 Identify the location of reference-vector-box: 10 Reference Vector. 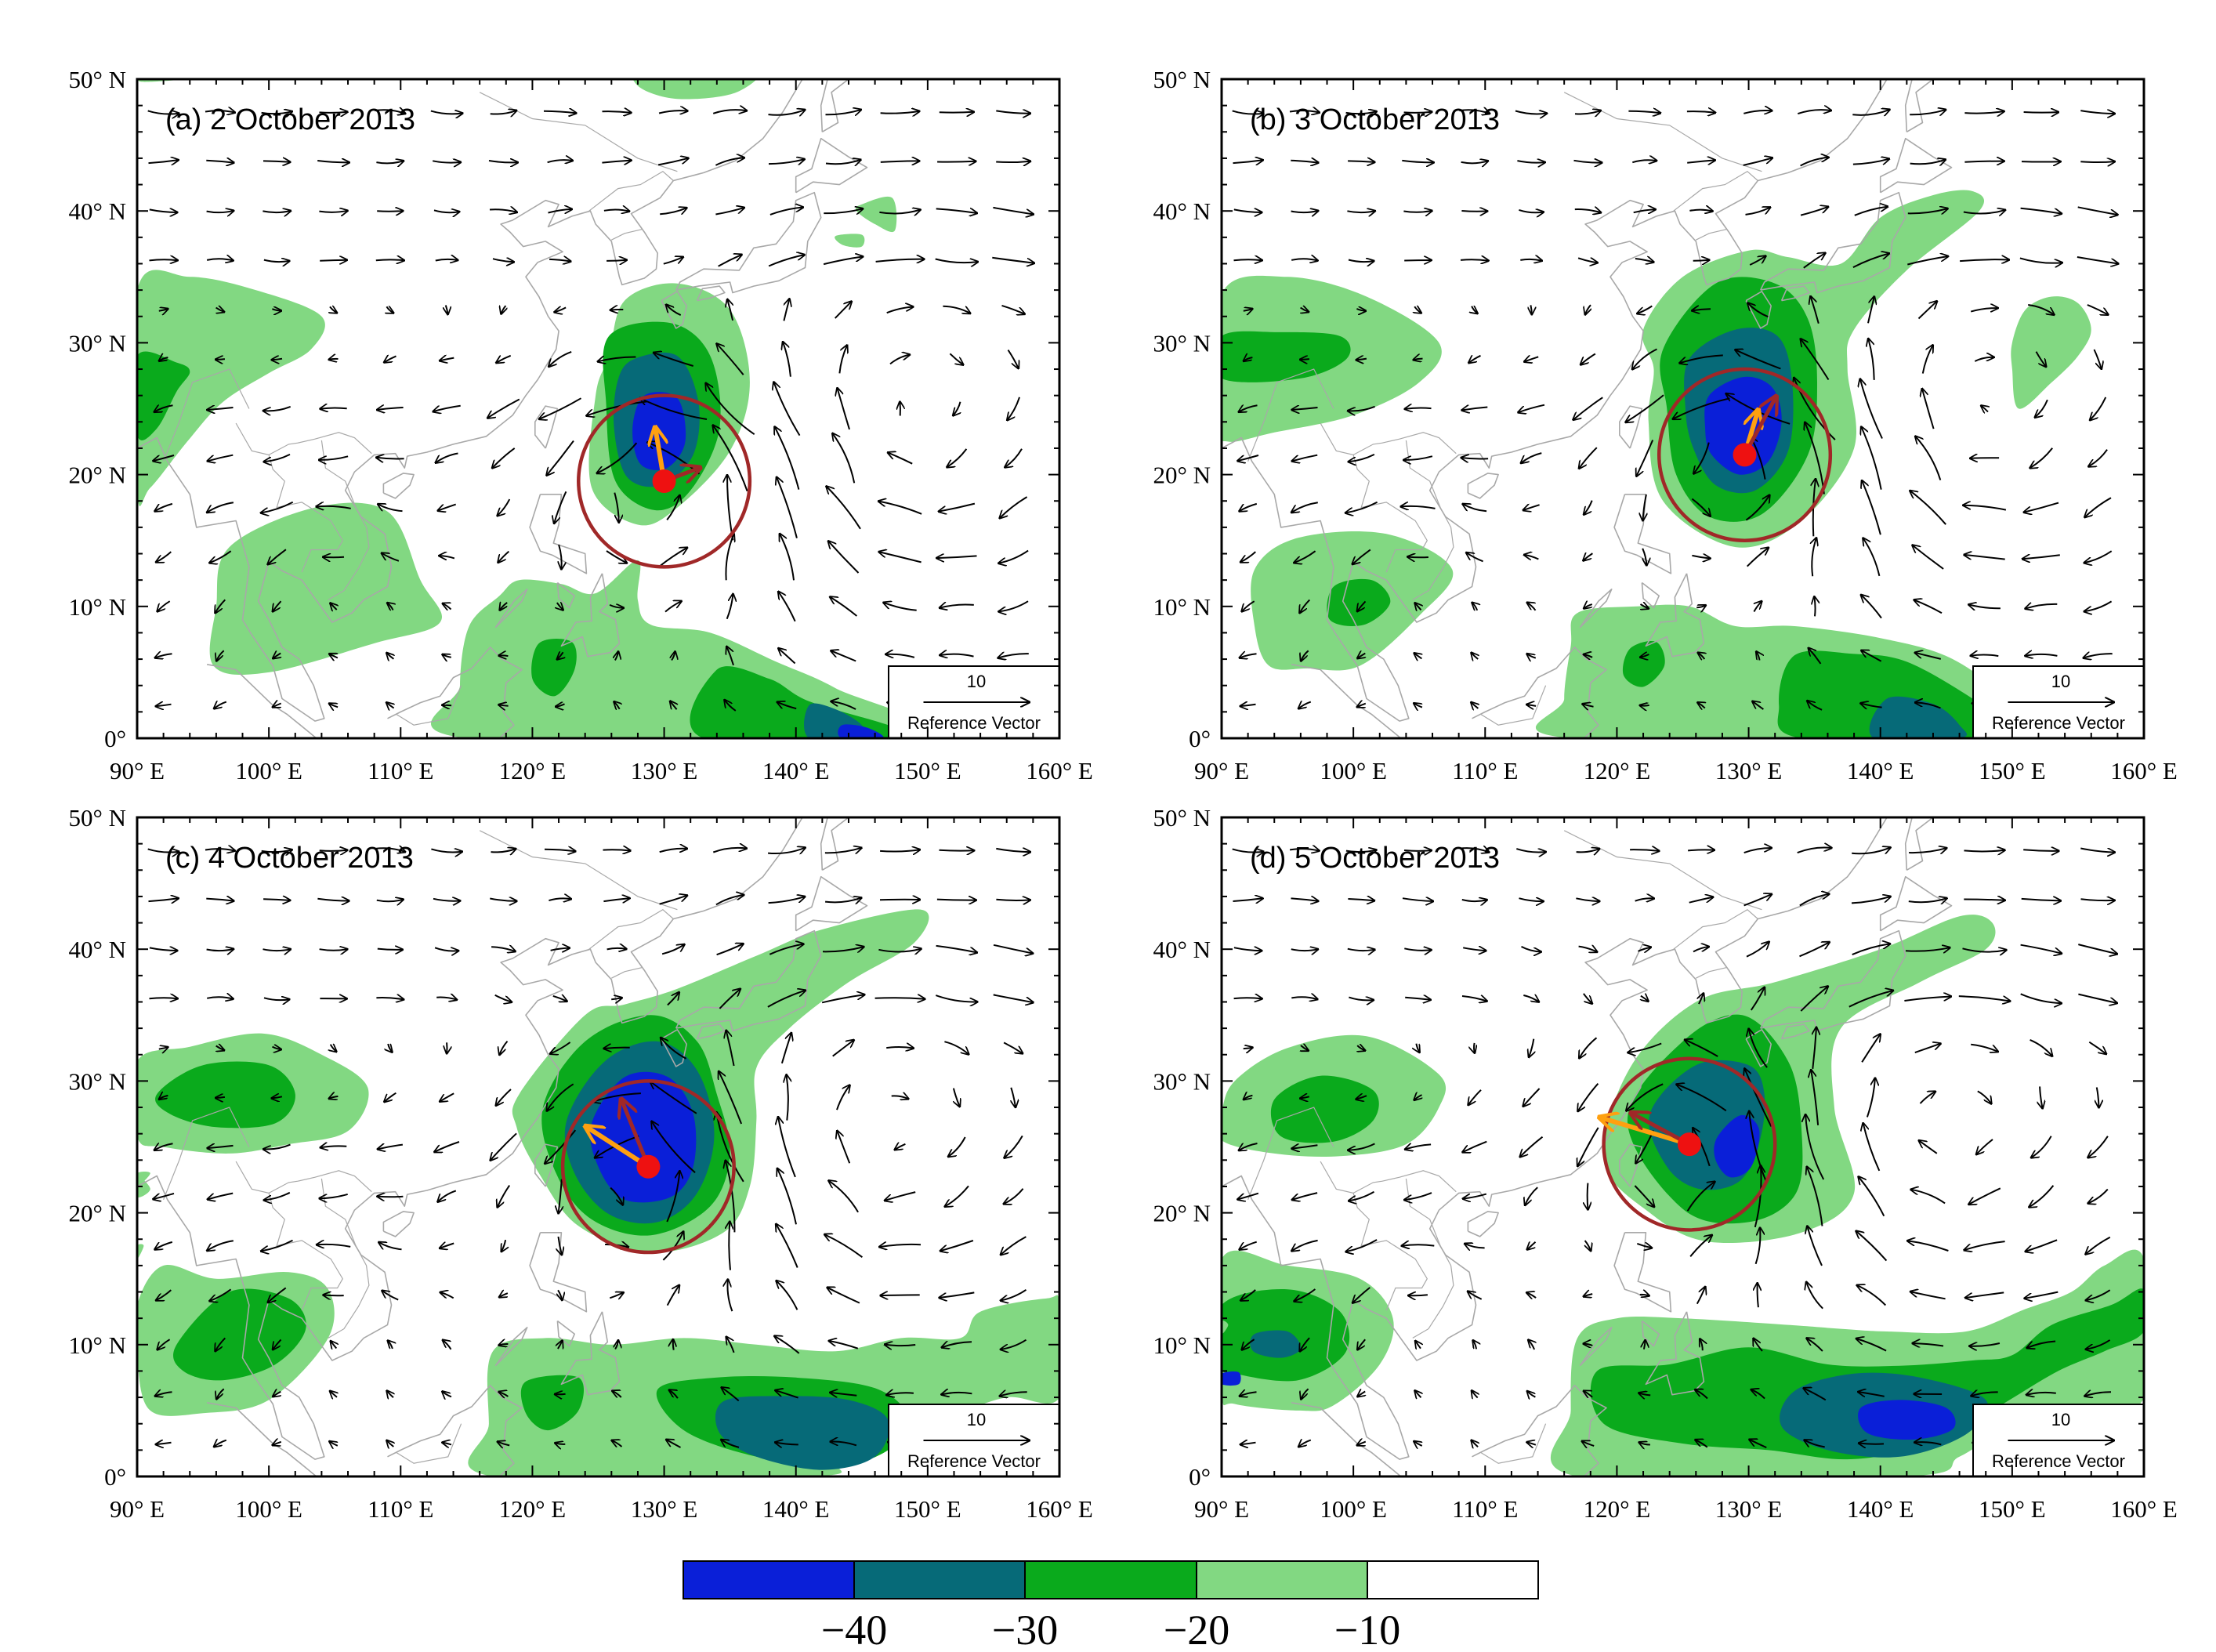
(974, 702).